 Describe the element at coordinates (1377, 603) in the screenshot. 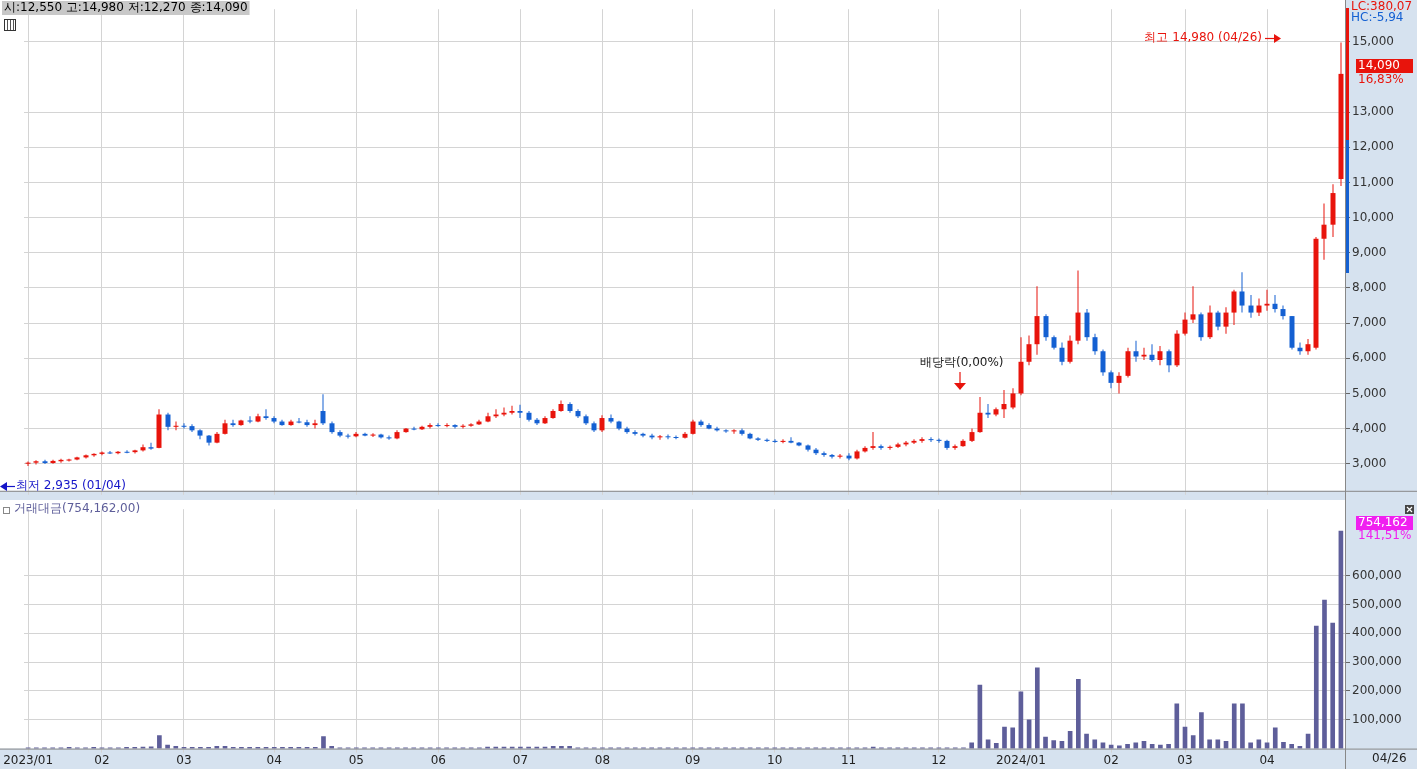

I see `y-tick-label: 500,000` at that location.